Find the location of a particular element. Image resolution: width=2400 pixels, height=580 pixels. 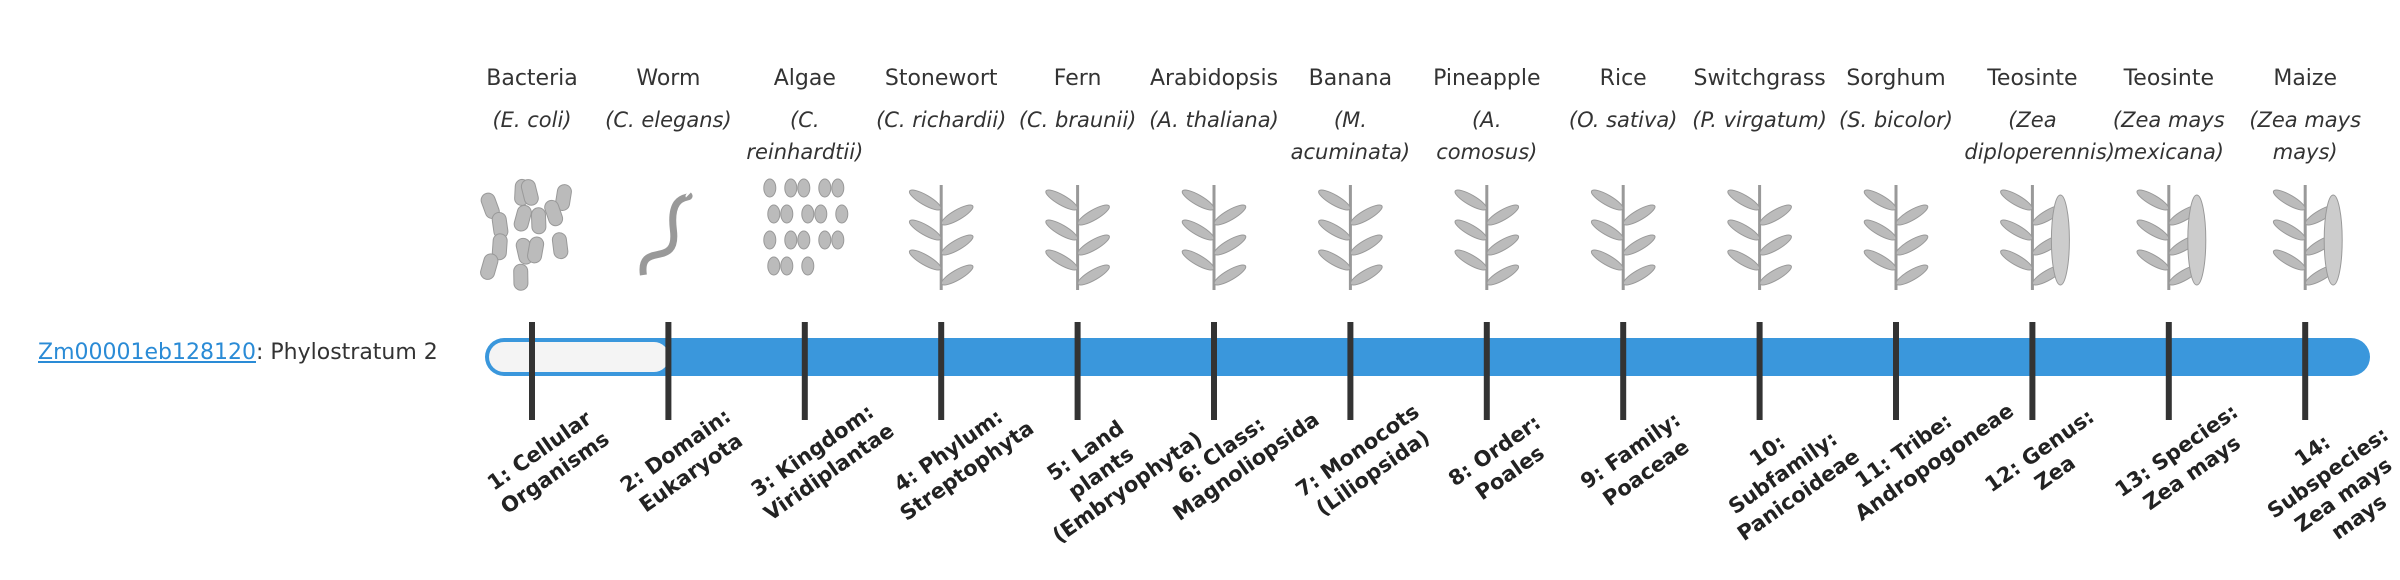

organism-species: (P. virgatum) is located at coordinates (1759, 120).